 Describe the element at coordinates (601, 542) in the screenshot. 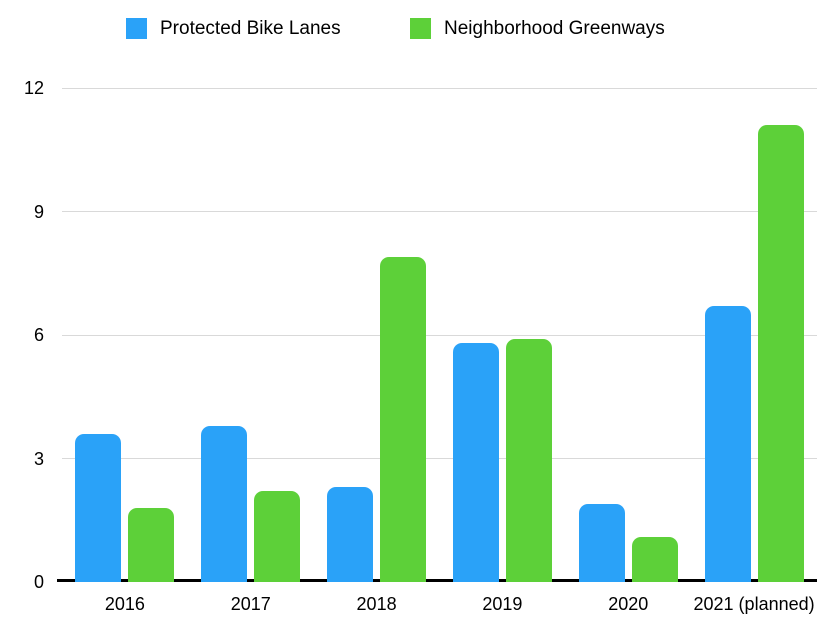

I see `bar-protected-bike-lanes-2020` at that location.